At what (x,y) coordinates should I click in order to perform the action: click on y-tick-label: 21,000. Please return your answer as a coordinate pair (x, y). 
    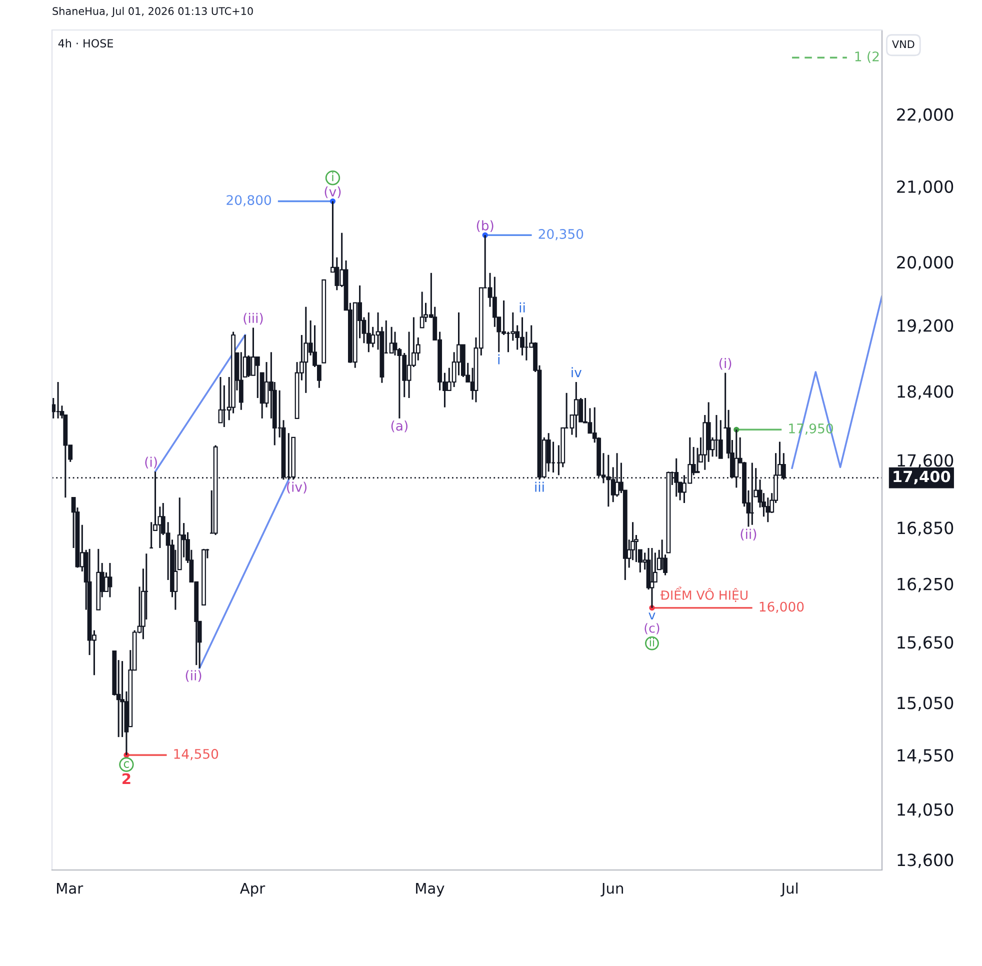
    Looking at the image, I should click on (925, 187).